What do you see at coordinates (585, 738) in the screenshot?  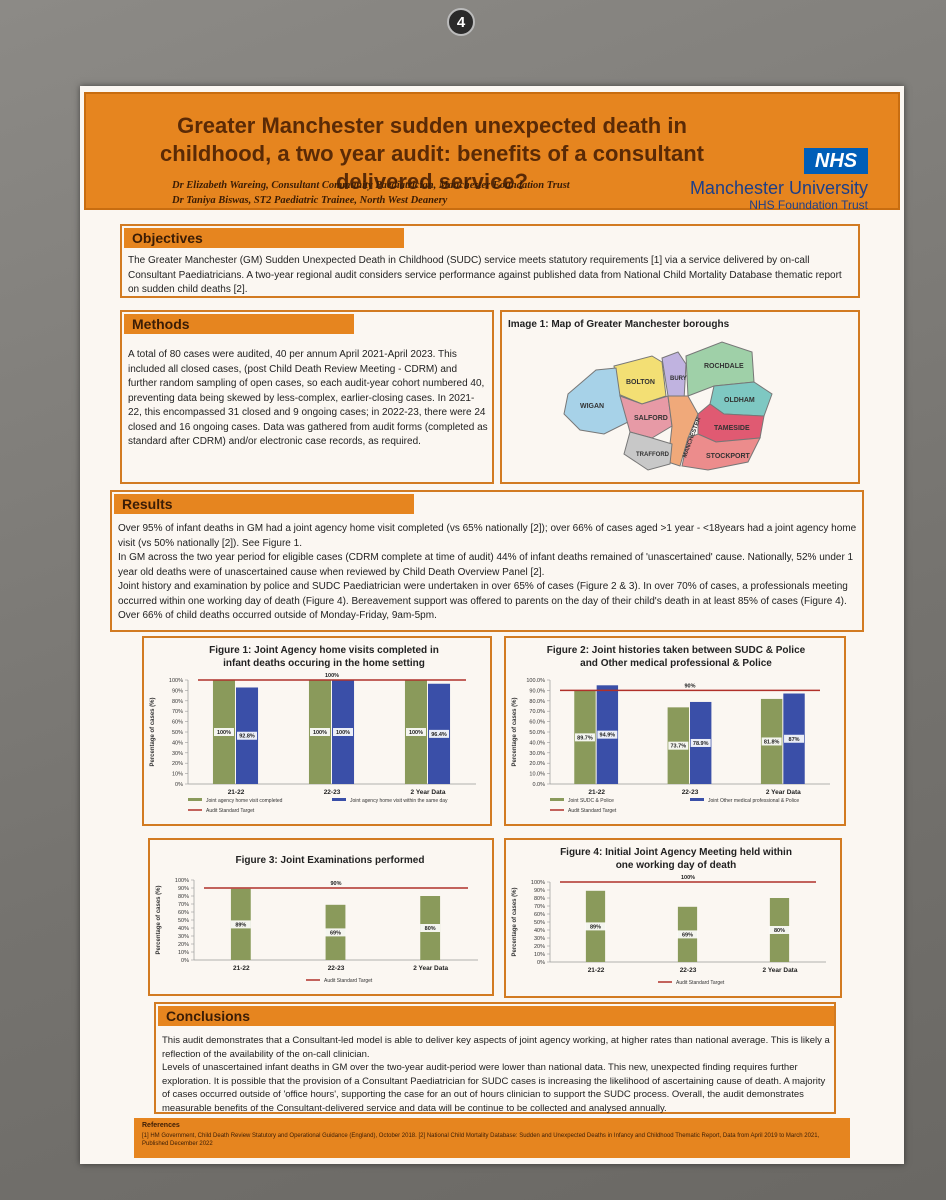 I see `data-label: 89.7%` at bounding box center [585, 738].